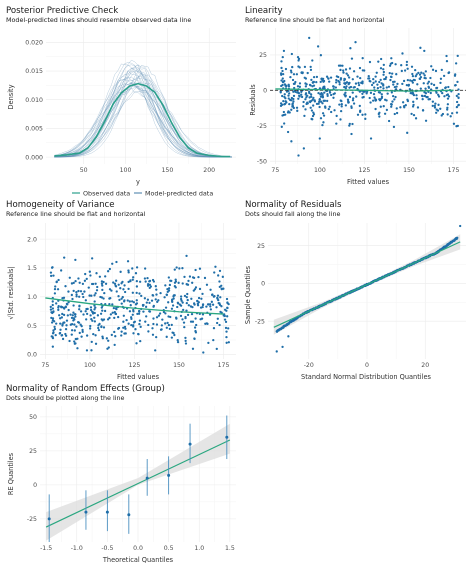 Image resolution: width=474 pixels, height=569 pixels. What do you see at coordinates (143, 117) in the screenshot?
I see `predicted-density-line` at bounding box center [143, 117].